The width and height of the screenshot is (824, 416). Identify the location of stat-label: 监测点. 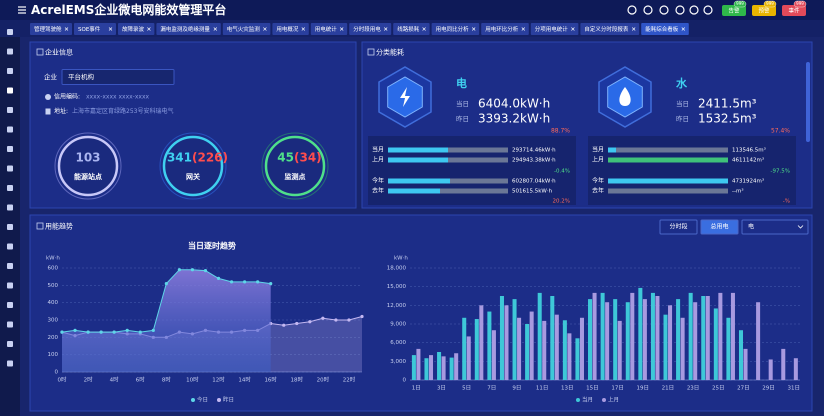
(295, 176).